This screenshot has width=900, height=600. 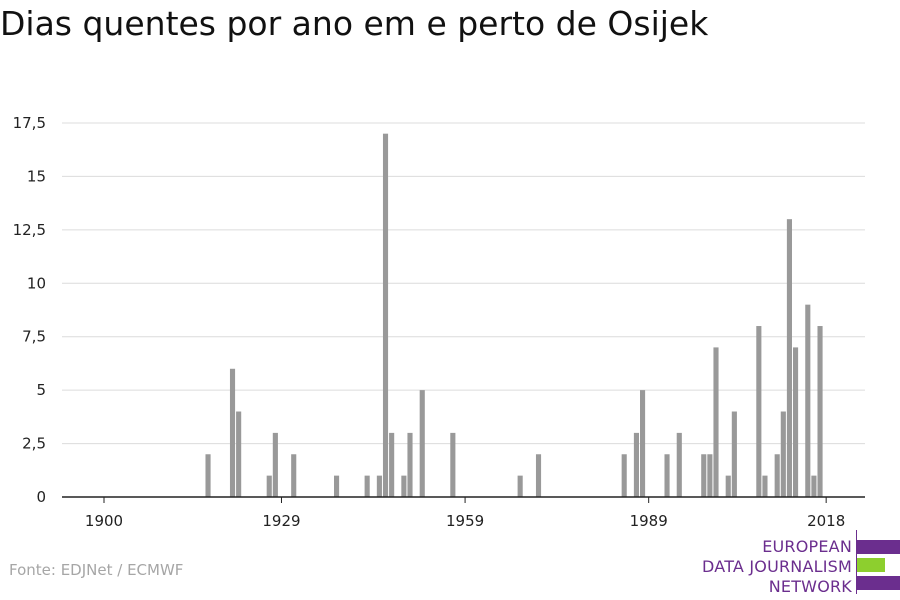 I want to click on y-tick-label: 5, so click(x=41, y=390).